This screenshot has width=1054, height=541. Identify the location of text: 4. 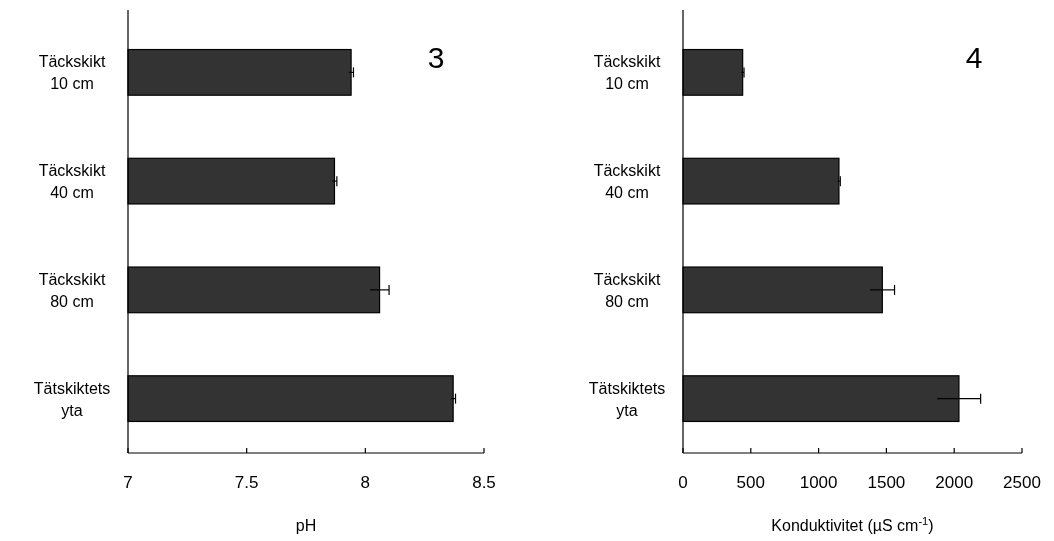
(974, 57).